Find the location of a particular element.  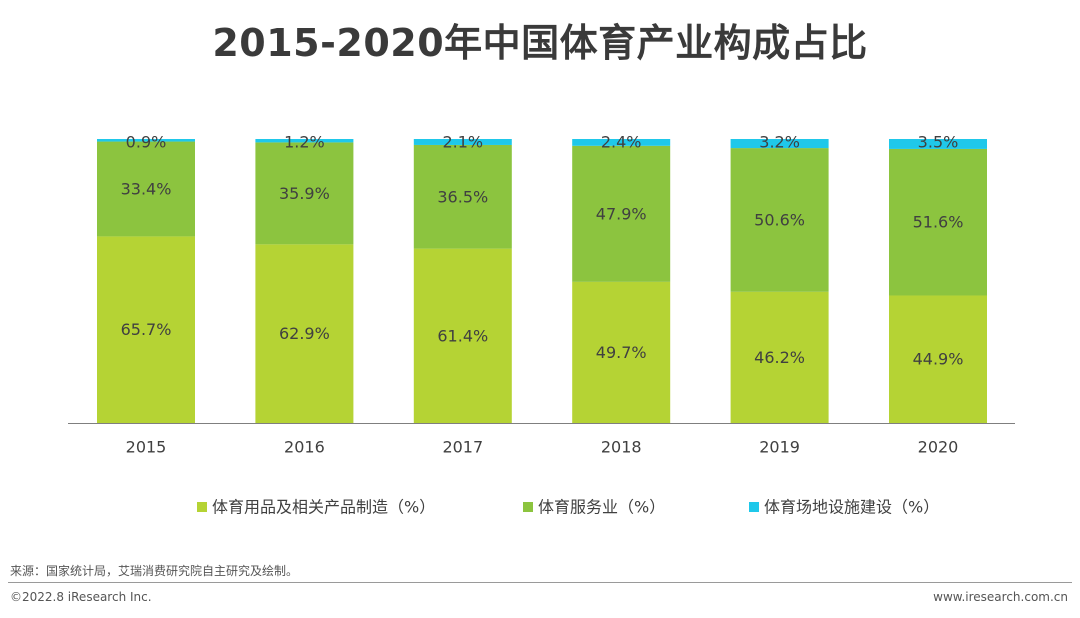

copyright-text: ©2022.8 iResearch Inc. is located at coordinates (81, 597).